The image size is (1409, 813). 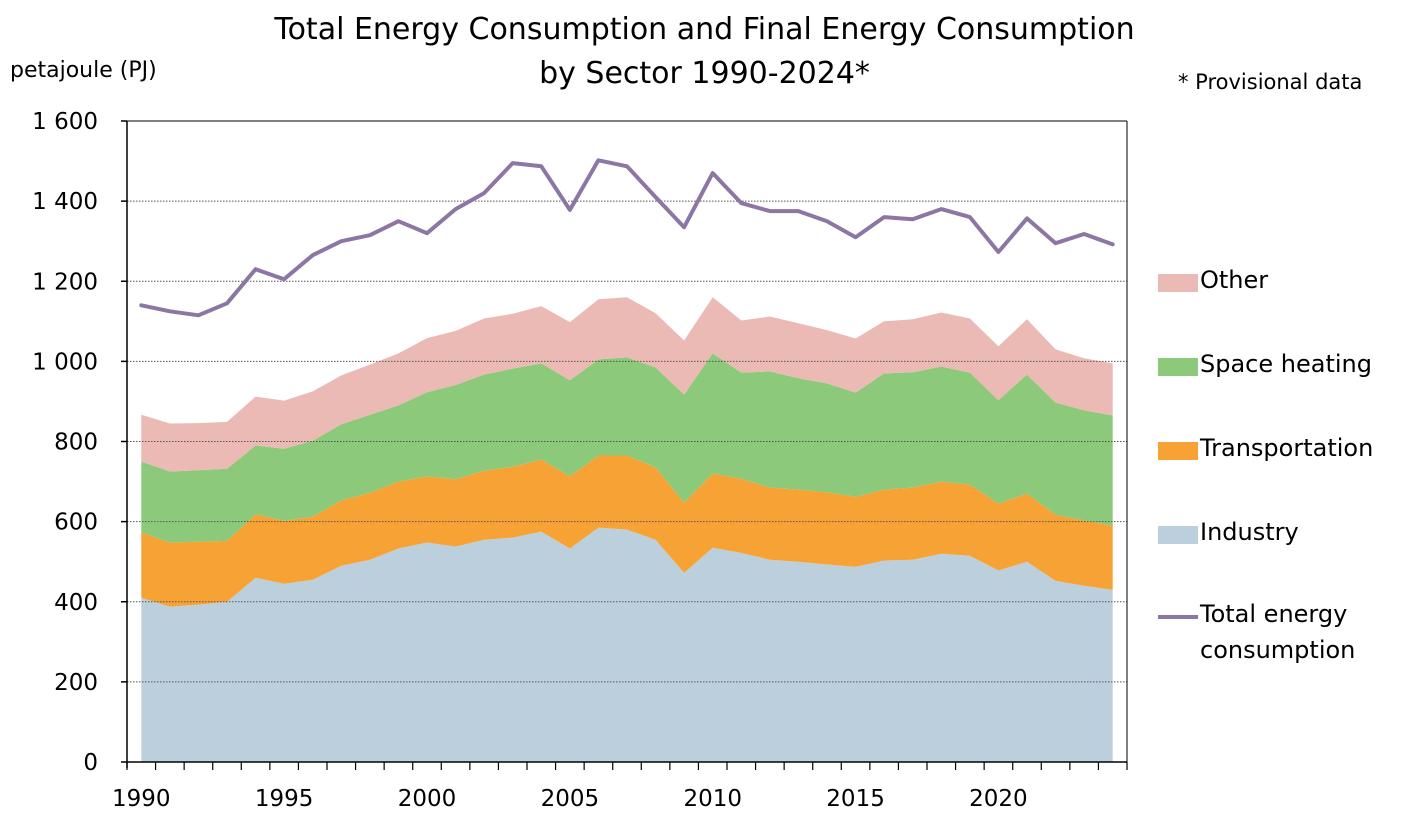 What do you see at coordinates (1274, 614) in the screenshot?
I see `legend-label-total-energy-line1: Total energy` at bounding box center [1274, 614].